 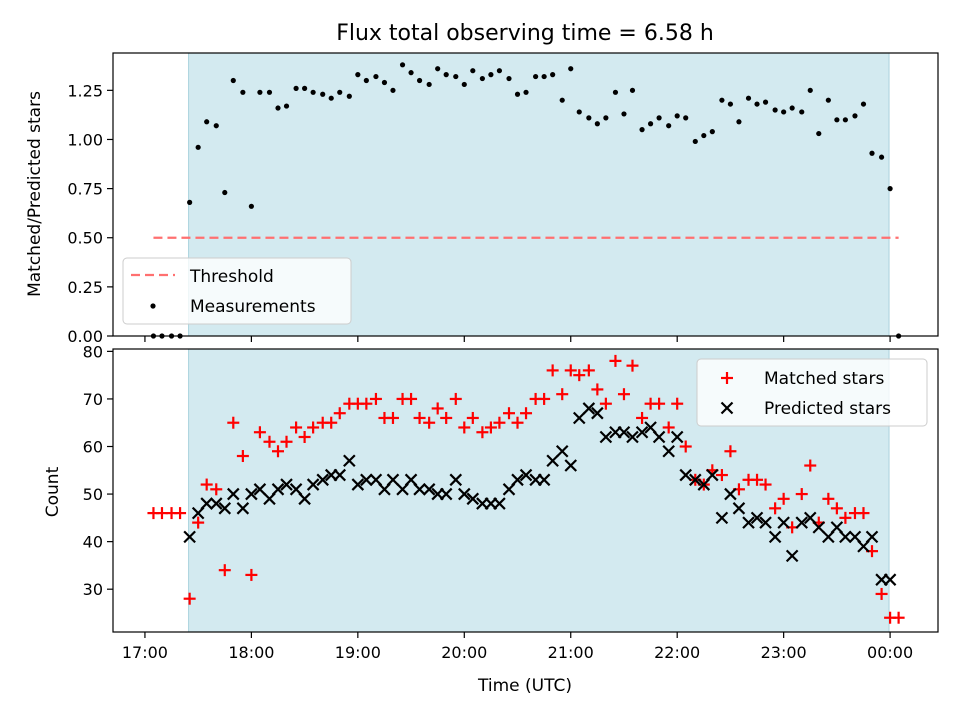 What do you see at coordinates (812, 392) in the screenshot?
I see `bottom-legend: Matched stars Predicted stars` at bounding box center [812, 392].